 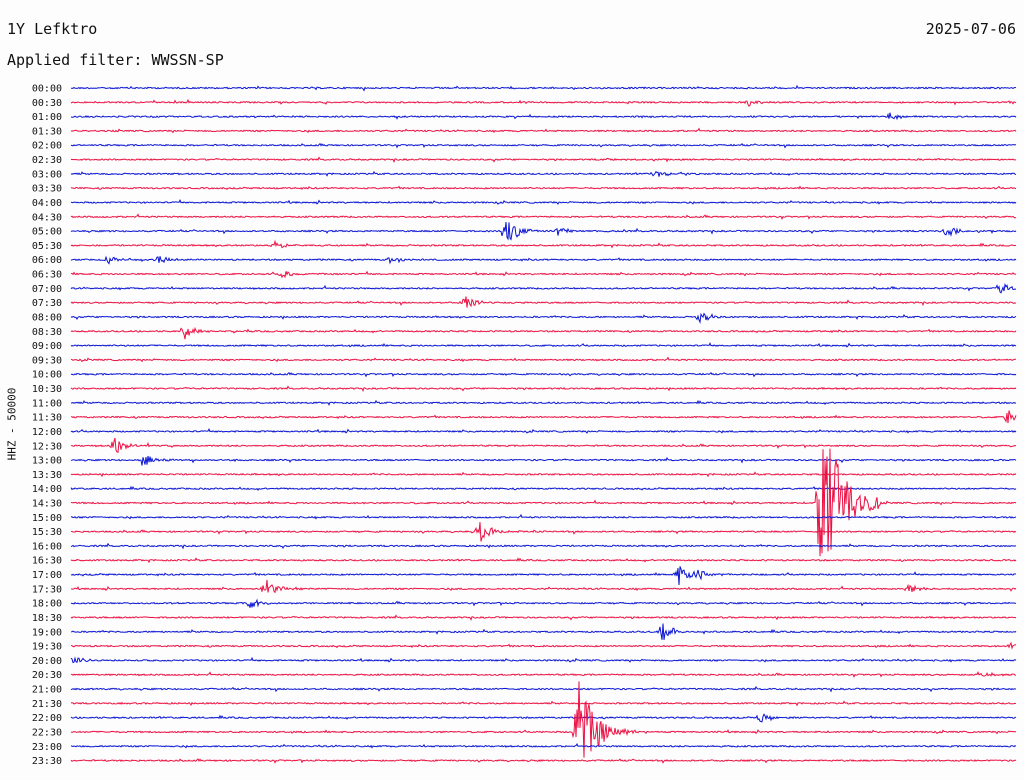 I want to click on row-label: 10:30, so click(x=47, y=389).